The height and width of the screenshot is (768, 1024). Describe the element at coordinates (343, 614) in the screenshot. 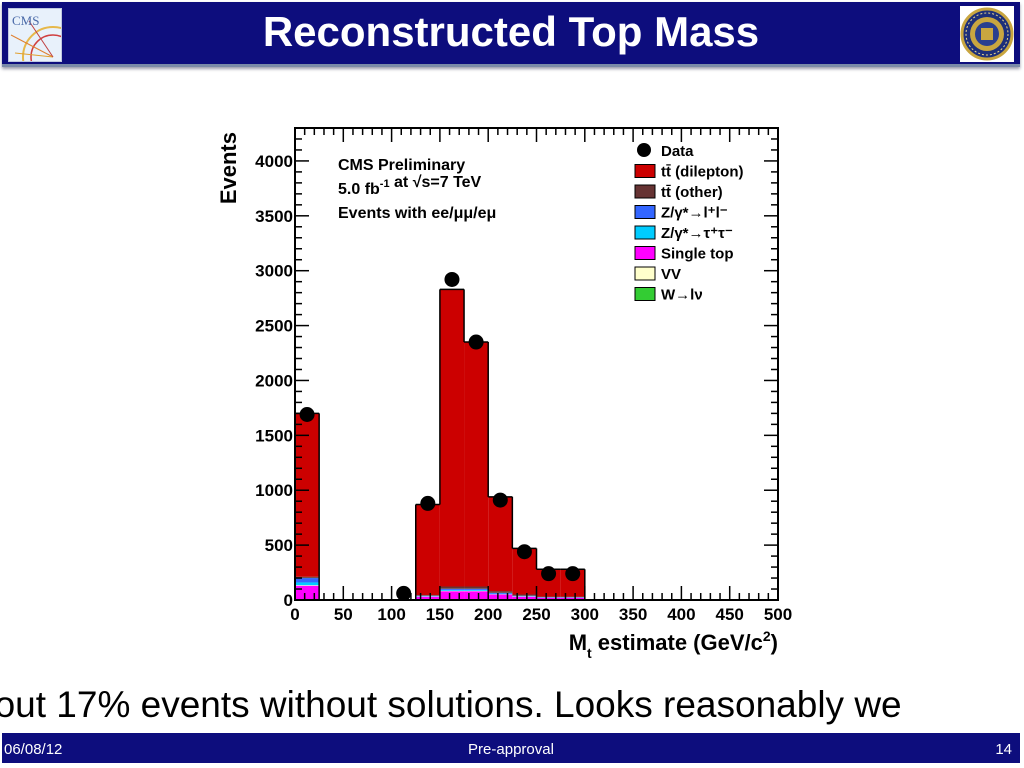

I see `x-tick-label: 50` at that location.